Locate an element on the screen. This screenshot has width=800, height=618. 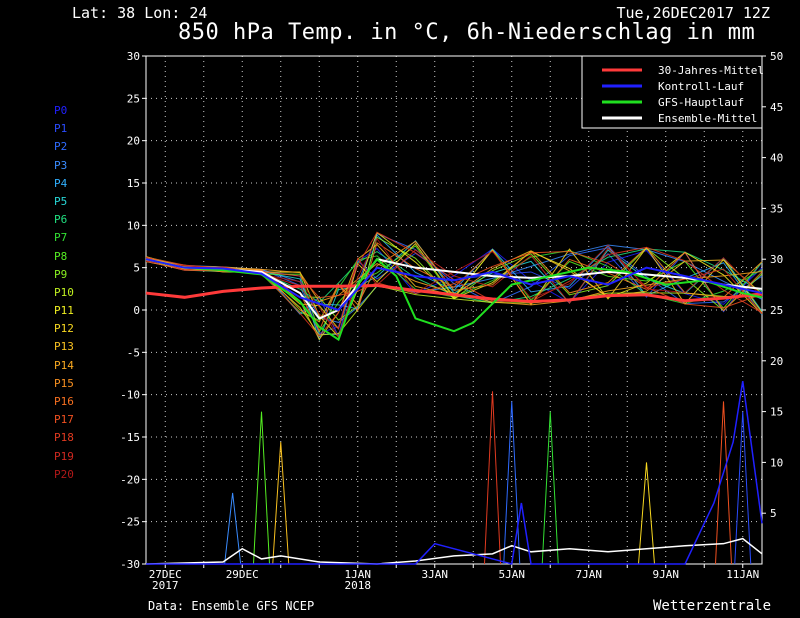
member-label-p2: P2 is located at coordinates (61, 147).